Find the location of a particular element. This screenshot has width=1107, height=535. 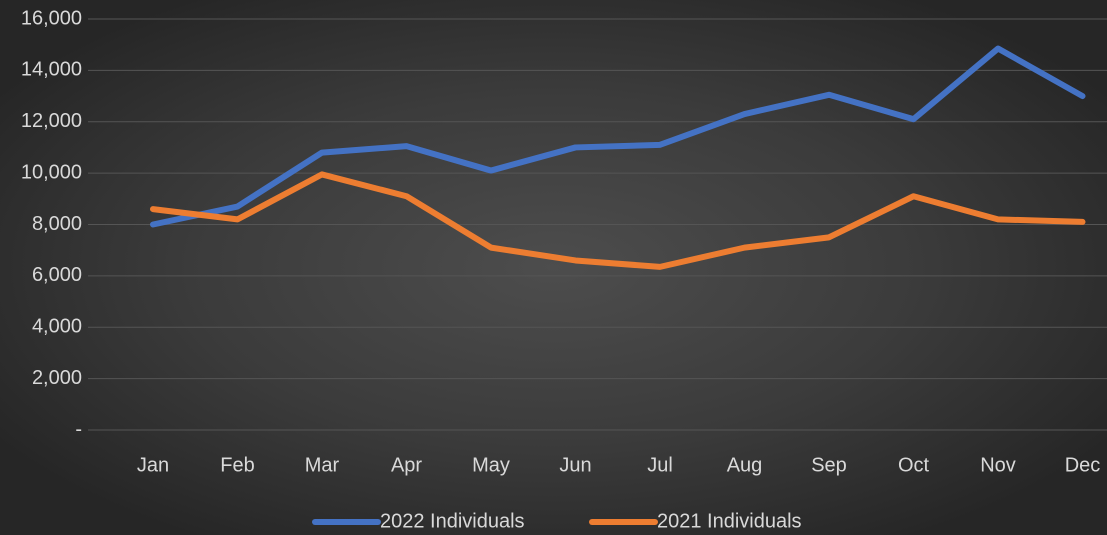

y-tick-label: 2,000 is located at coordinates (57, 378).